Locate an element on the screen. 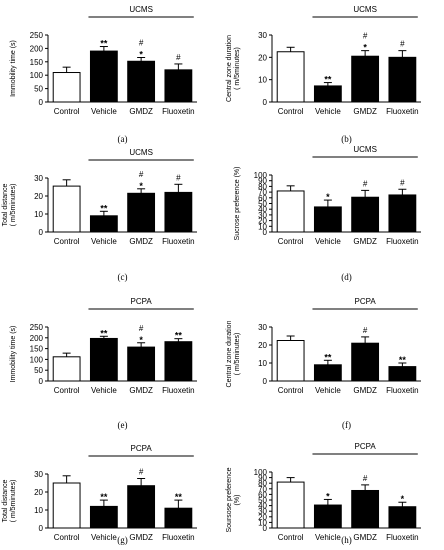 The width and height of the screenshot is (444, 550). panel-caption: (b) is located at coordinates (346, 139).